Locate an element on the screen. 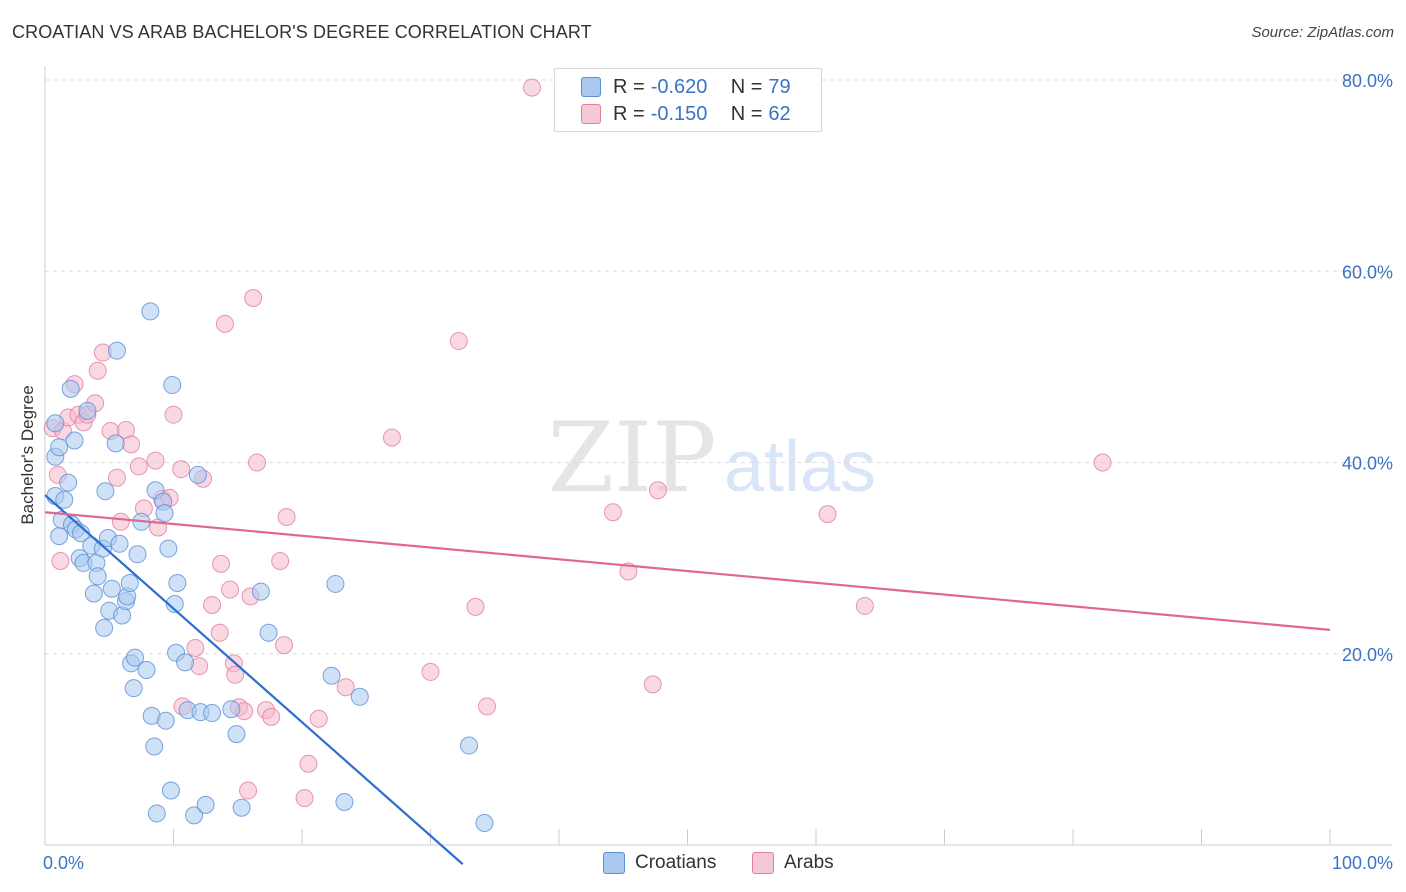  croatians-trend-line is located at coordinates (254, 679).